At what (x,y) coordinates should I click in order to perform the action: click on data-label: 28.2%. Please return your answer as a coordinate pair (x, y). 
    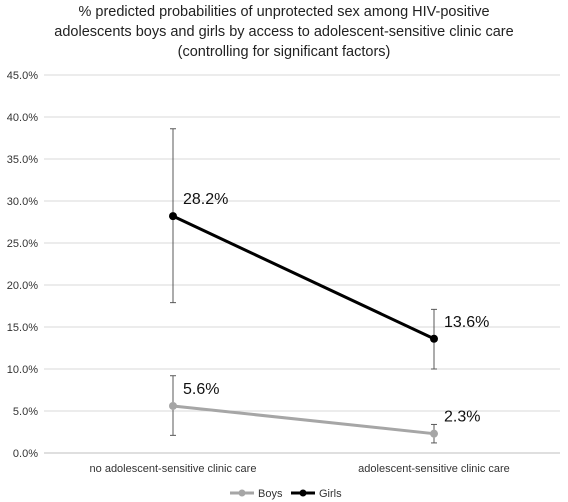
    Looking at the image, I should click on (205, 199).